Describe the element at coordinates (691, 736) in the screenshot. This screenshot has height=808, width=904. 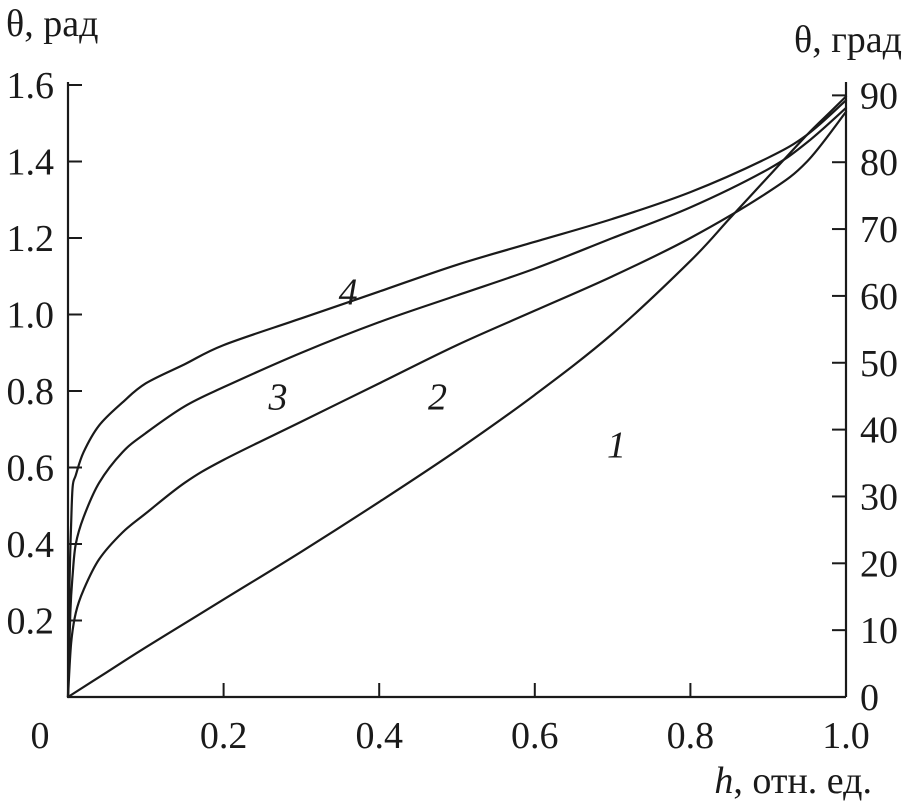
I see `x-tick-label: 0.8` at that location.